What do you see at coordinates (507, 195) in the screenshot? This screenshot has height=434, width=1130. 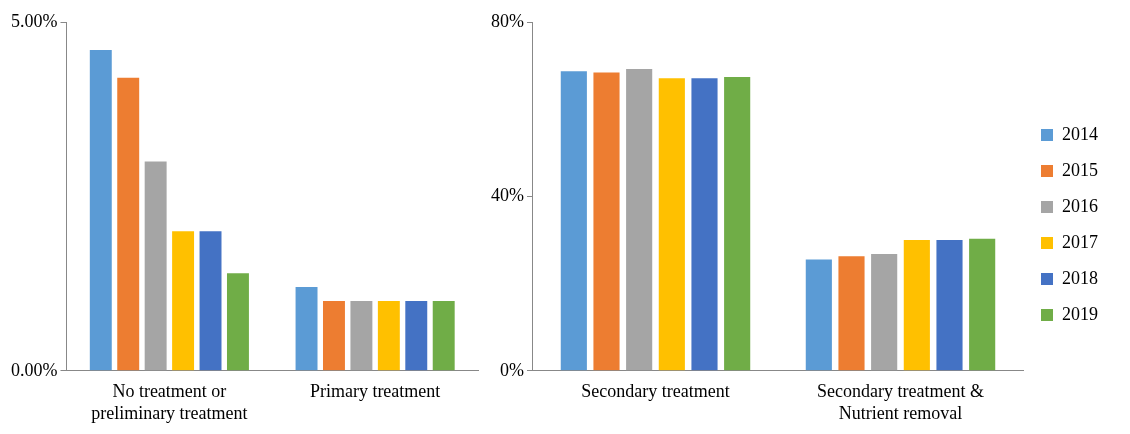 I see `y-tick-label: 40%` at bounding box center [507, 195].